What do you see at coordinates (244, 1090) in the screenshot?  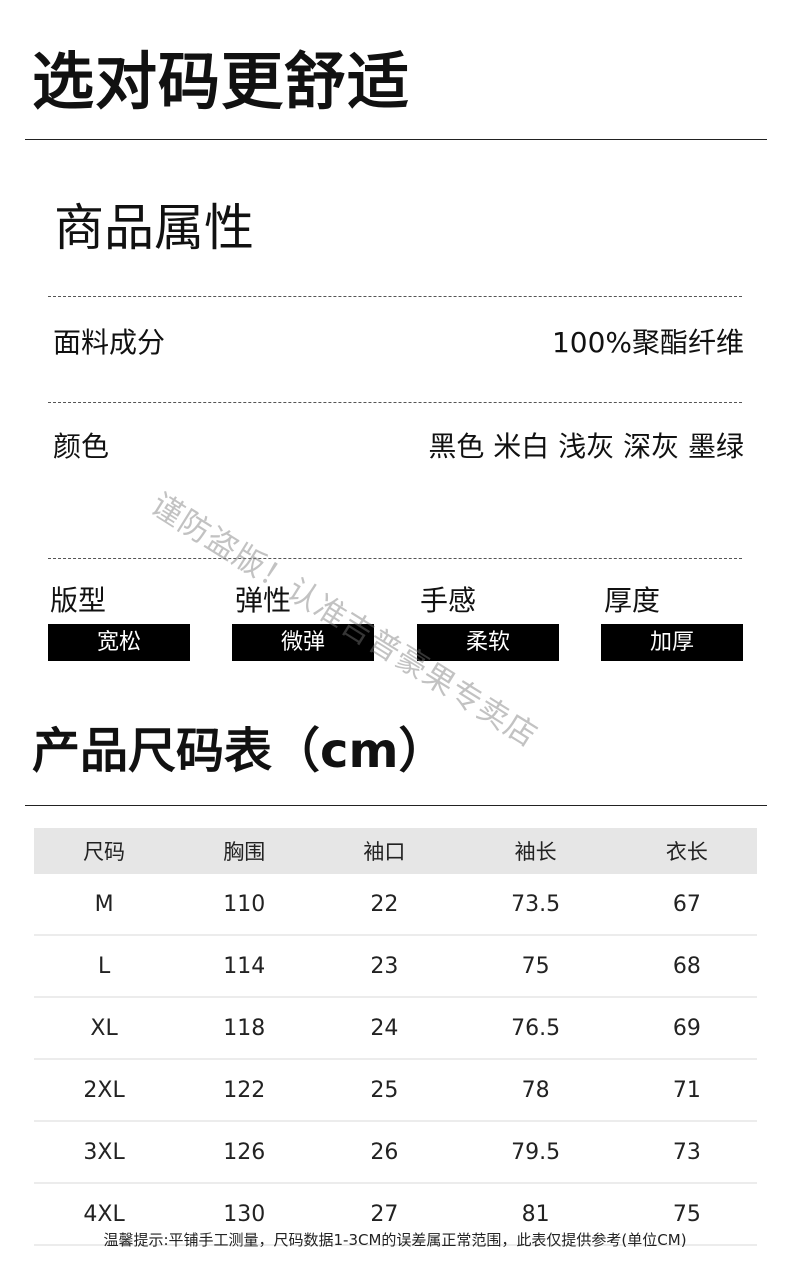 I see `table-cell: 122` at bounding box center [244, 1090].